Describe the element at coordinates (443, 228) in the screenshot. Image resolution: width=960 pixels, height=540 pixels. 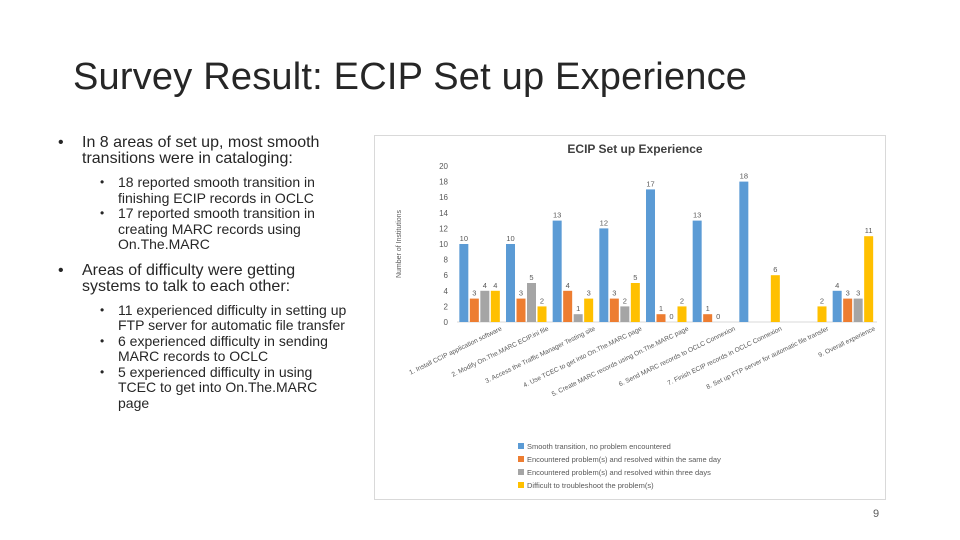
I see `y-tick-label: 12` at that location.